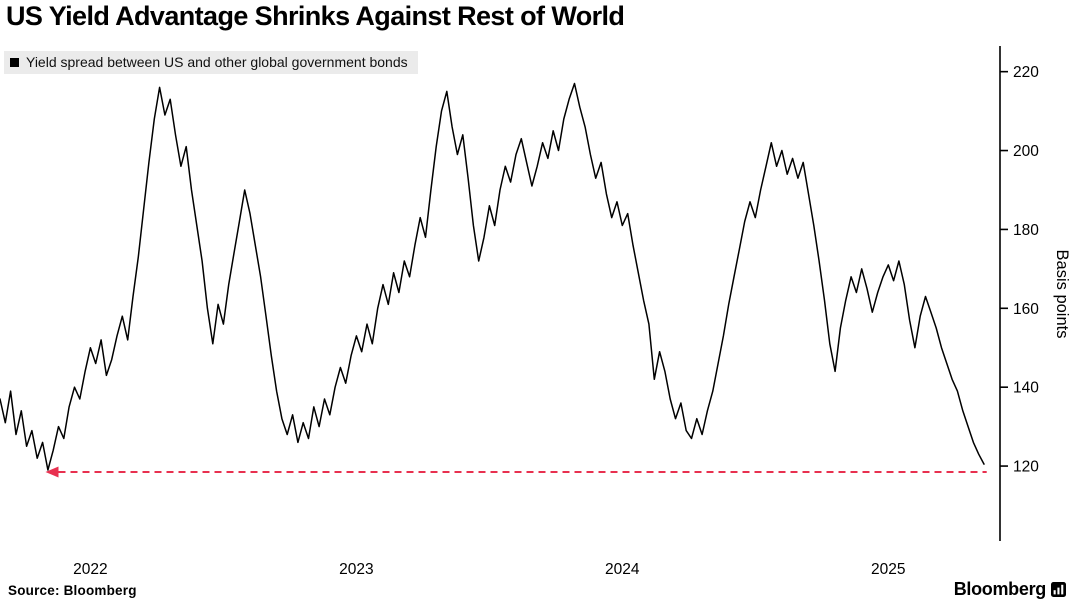  What do you see at coordinates (1026, 467) in the screenshot?
I see `svg-text: 120` at bounding box center [1026, 467].